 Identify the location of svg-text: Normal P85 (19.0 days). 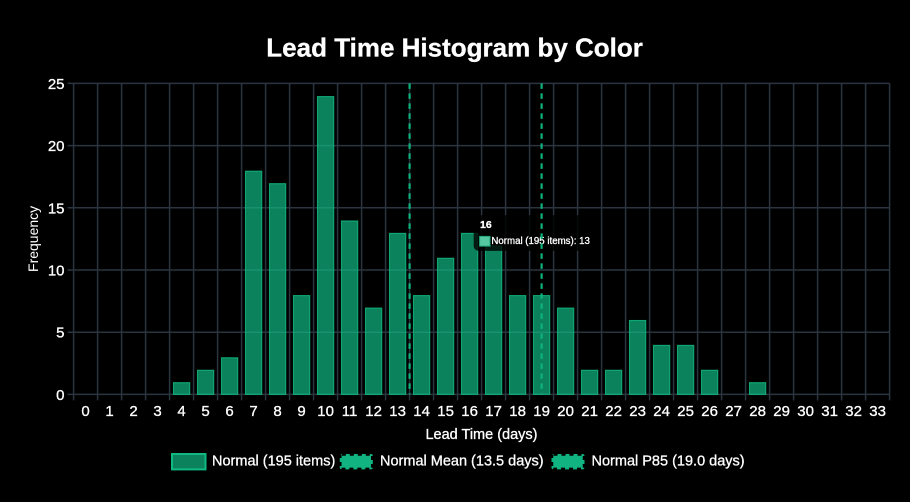
(668, 461).